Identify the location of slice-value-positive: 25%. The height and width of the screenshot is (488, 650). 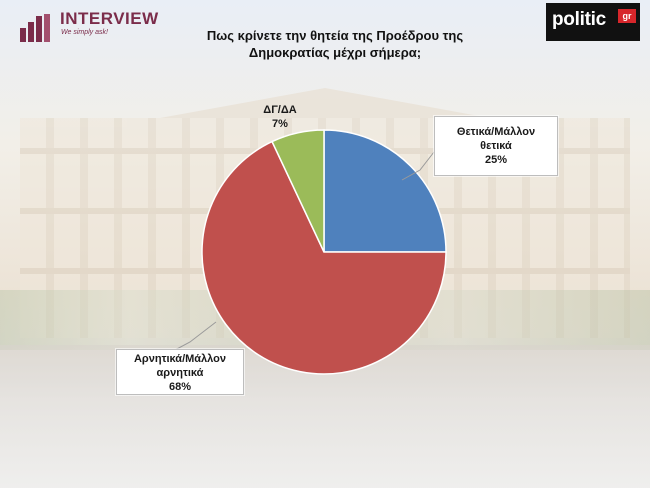
(496, 160).